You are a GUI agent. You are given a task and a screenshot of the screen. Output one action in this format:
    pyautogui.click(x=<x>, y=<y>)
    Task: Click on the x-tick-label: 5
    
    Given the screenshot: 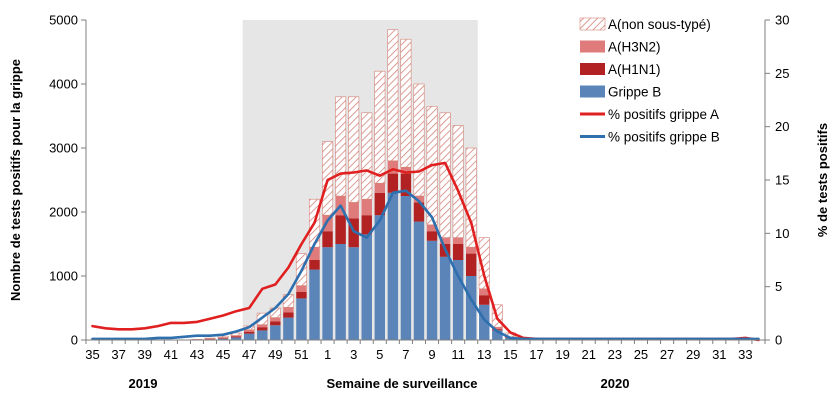 What is the action you would take?
    pyautogui.click(x=379, y=354)
    